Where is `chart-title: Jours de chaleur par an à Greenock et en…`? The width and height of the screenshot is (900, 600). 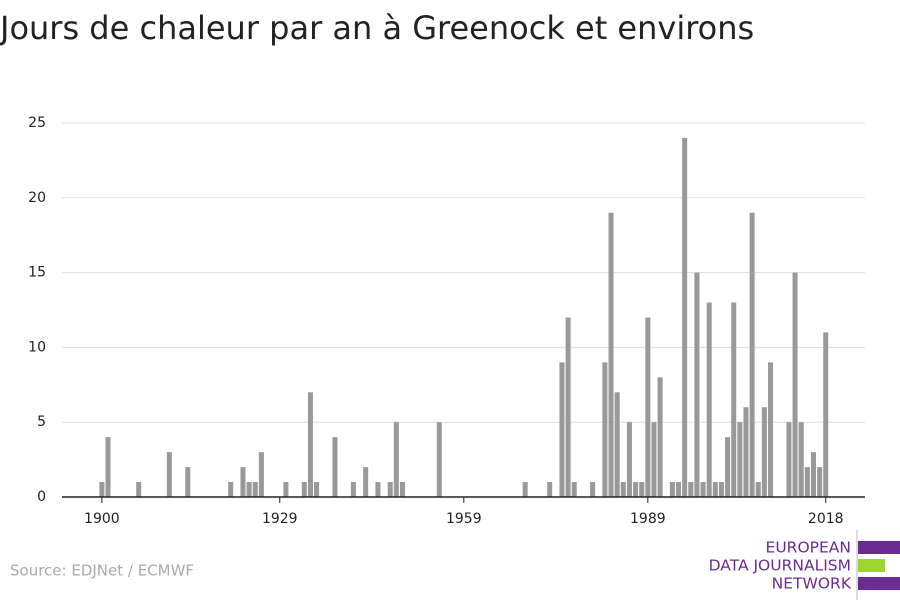
chart-title: Jours de chaleur par an à Greenock et en… is located at coordinates (377, 28).